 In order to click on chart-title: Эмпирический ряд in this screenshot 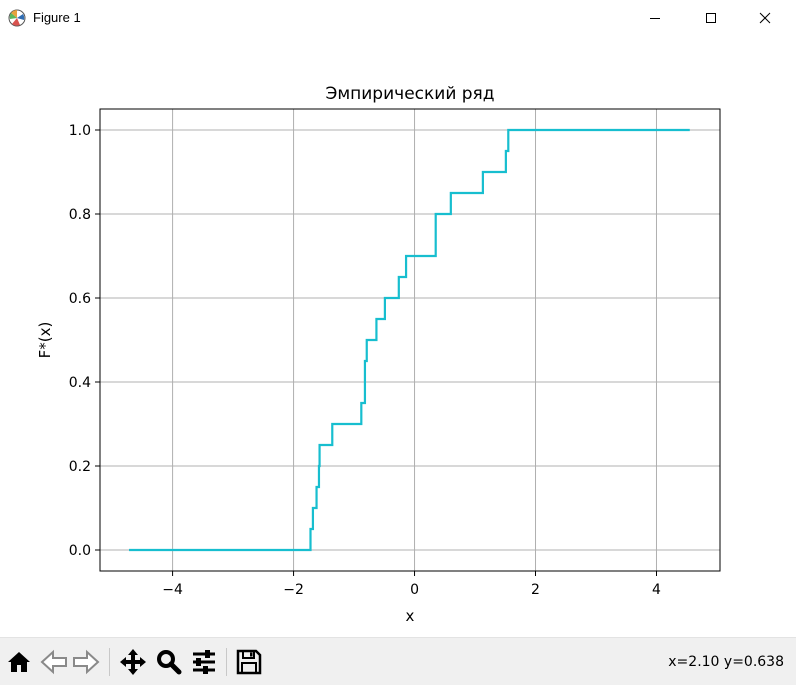, I will do `click(409, 94)`.